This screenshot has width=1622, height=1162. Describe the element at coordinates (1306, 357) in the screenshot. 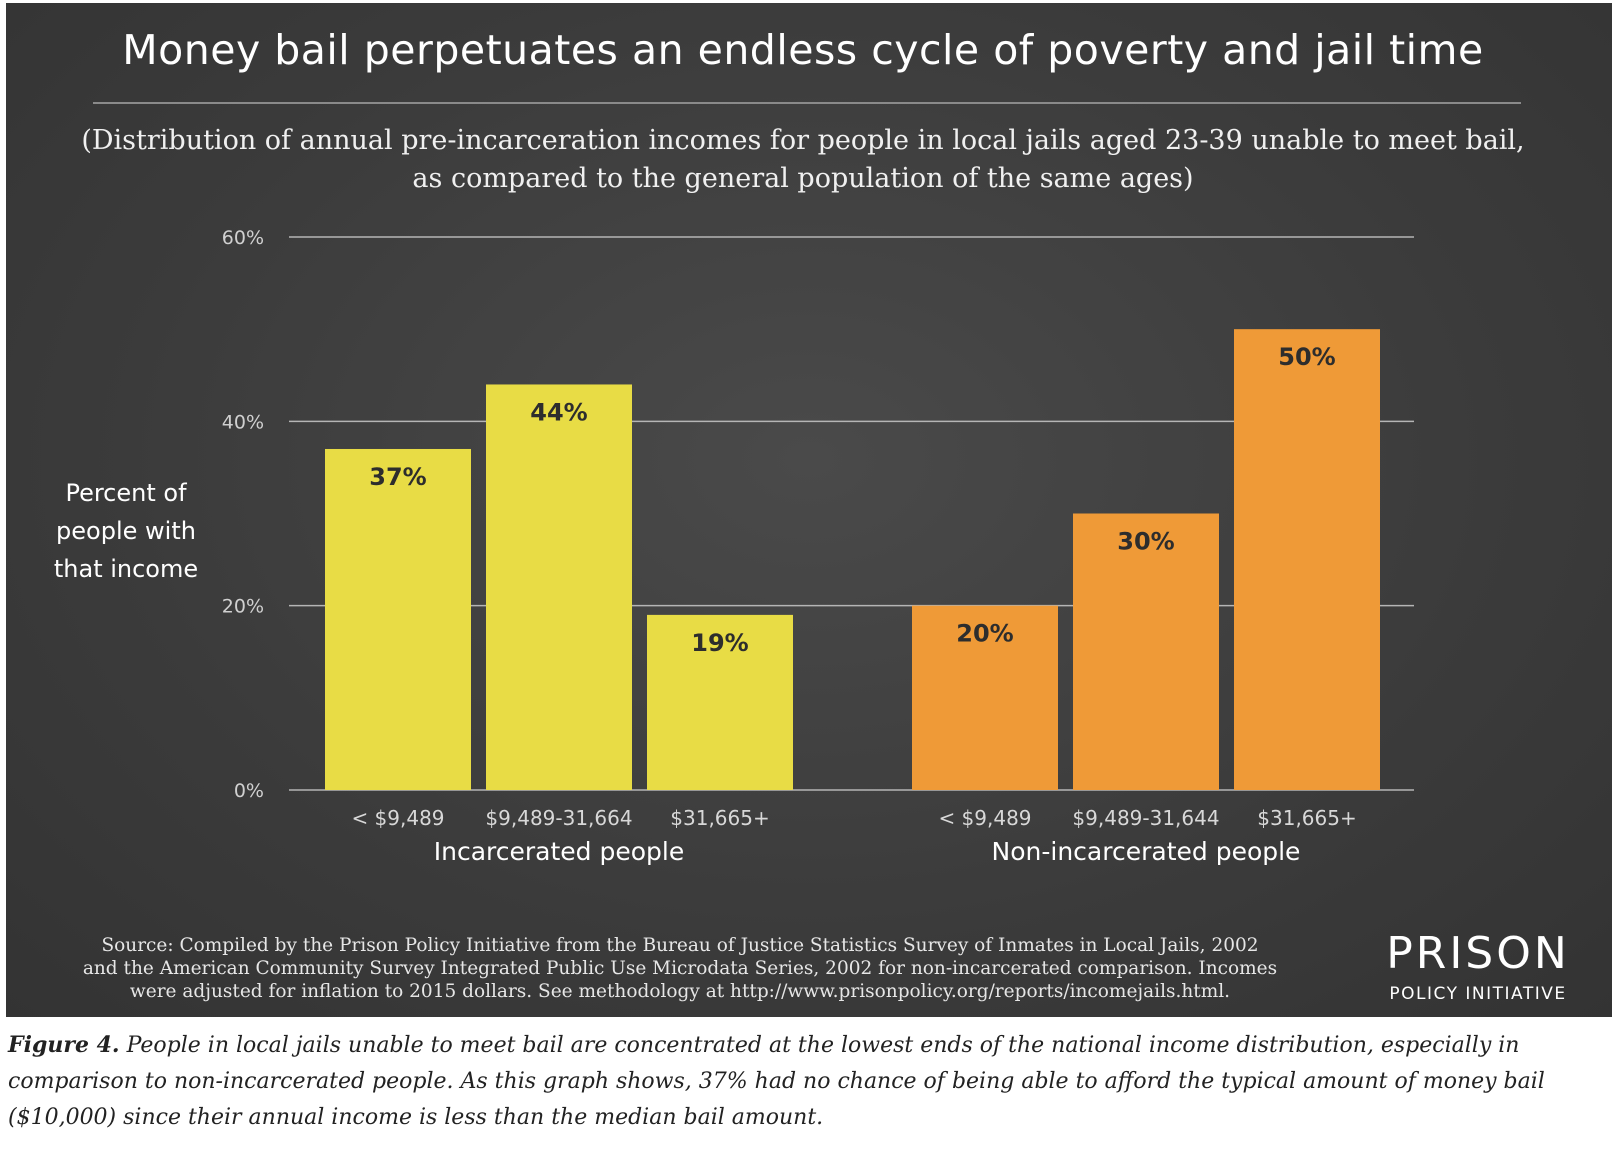

I see `bar-value-label: 50%` at that location.